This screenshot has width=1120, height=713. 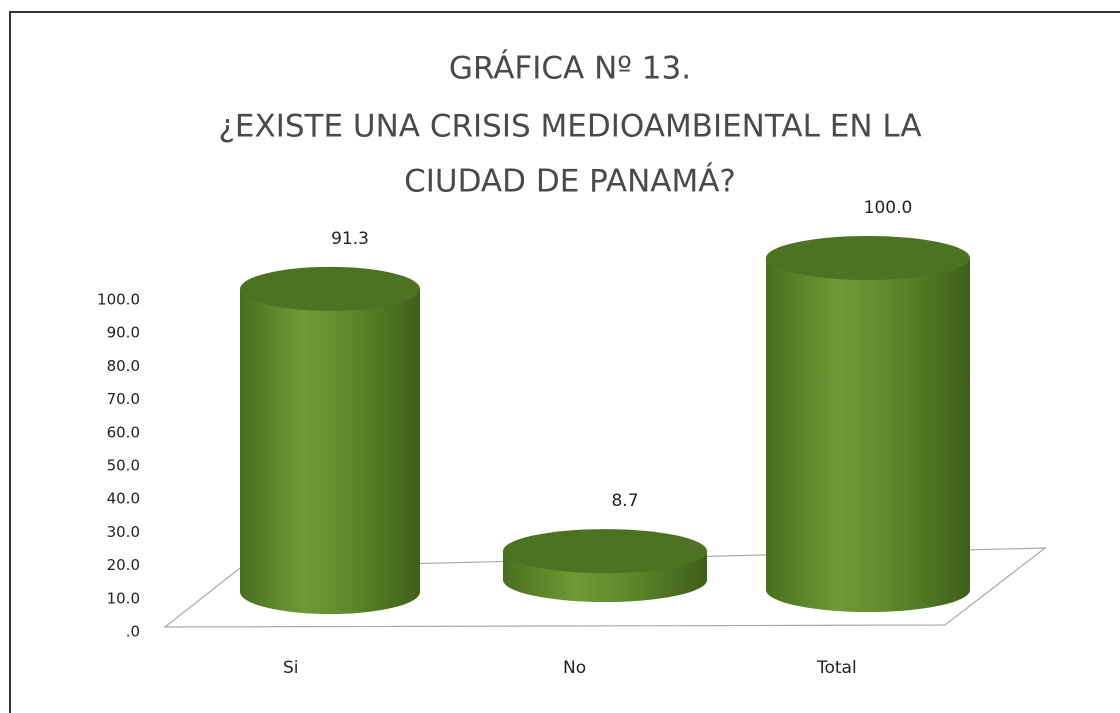 What do you see at coordinates (836, 668) in the screenshot?
I see `x-tick-label: Total` at bounding box center [836, 668].